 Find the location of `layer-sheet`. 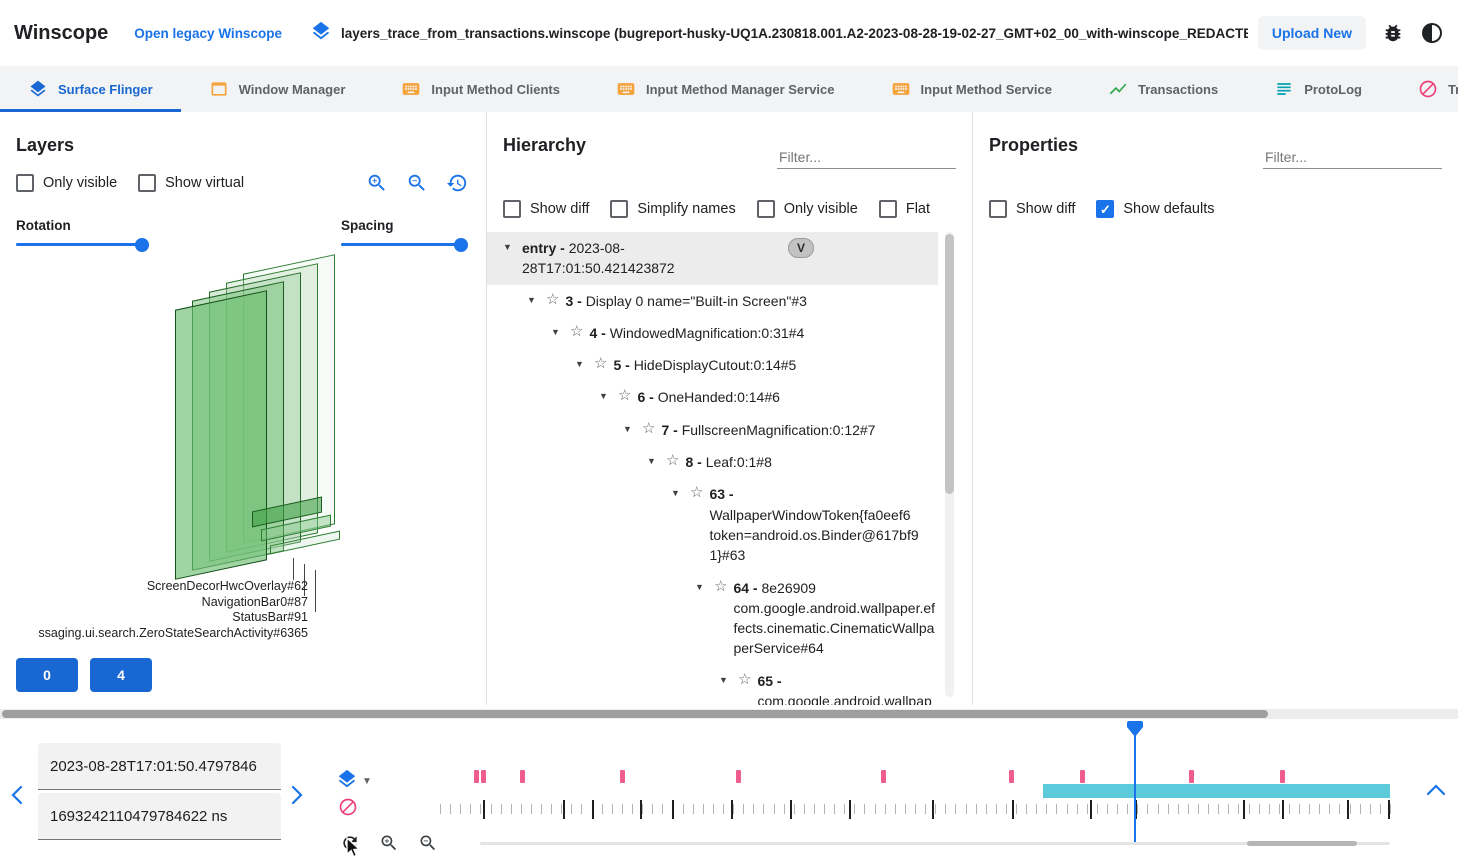

layer-sheet is located at coordinates (221, 435).